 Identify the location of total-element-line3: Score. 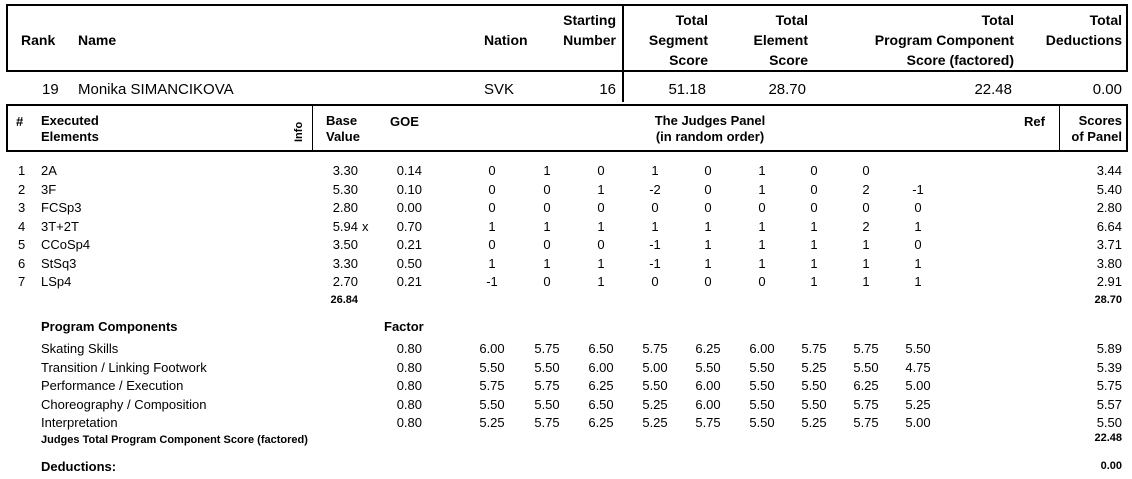
(788, 60).